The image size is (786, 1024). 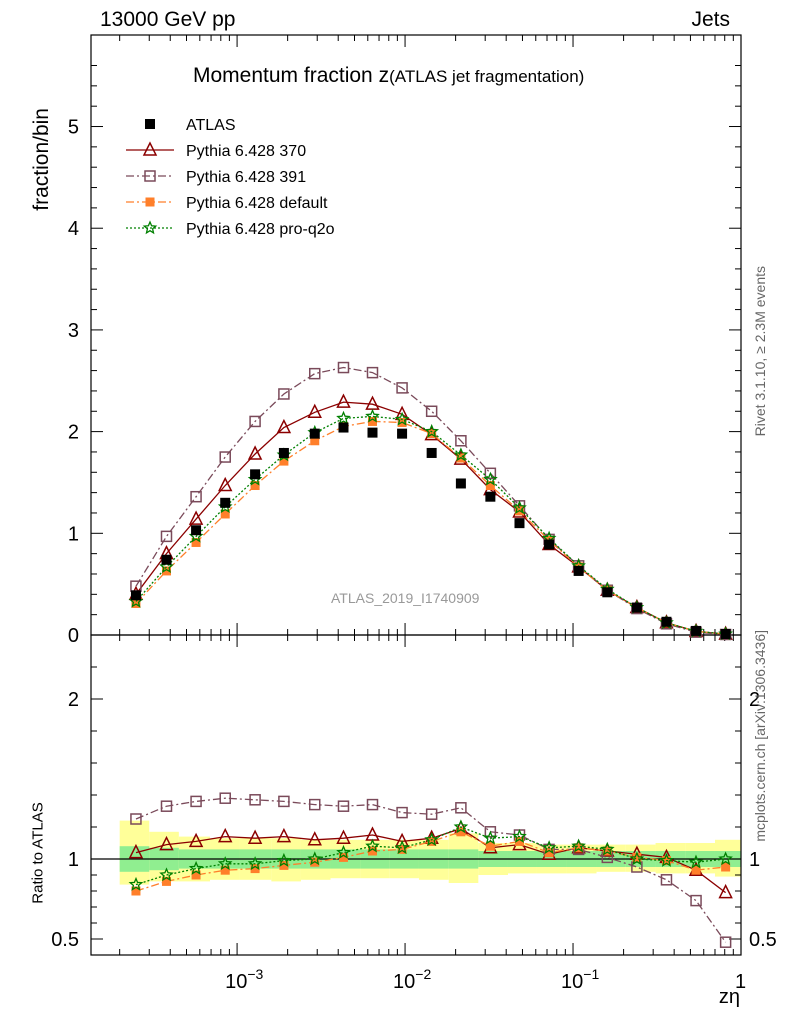 What do you see at coordinates (760, 736) in the screenshot?
I see `mcplots-label: mcplots.cern.ch [arXiv:1306.3436]` at bounding box center [760, 736].